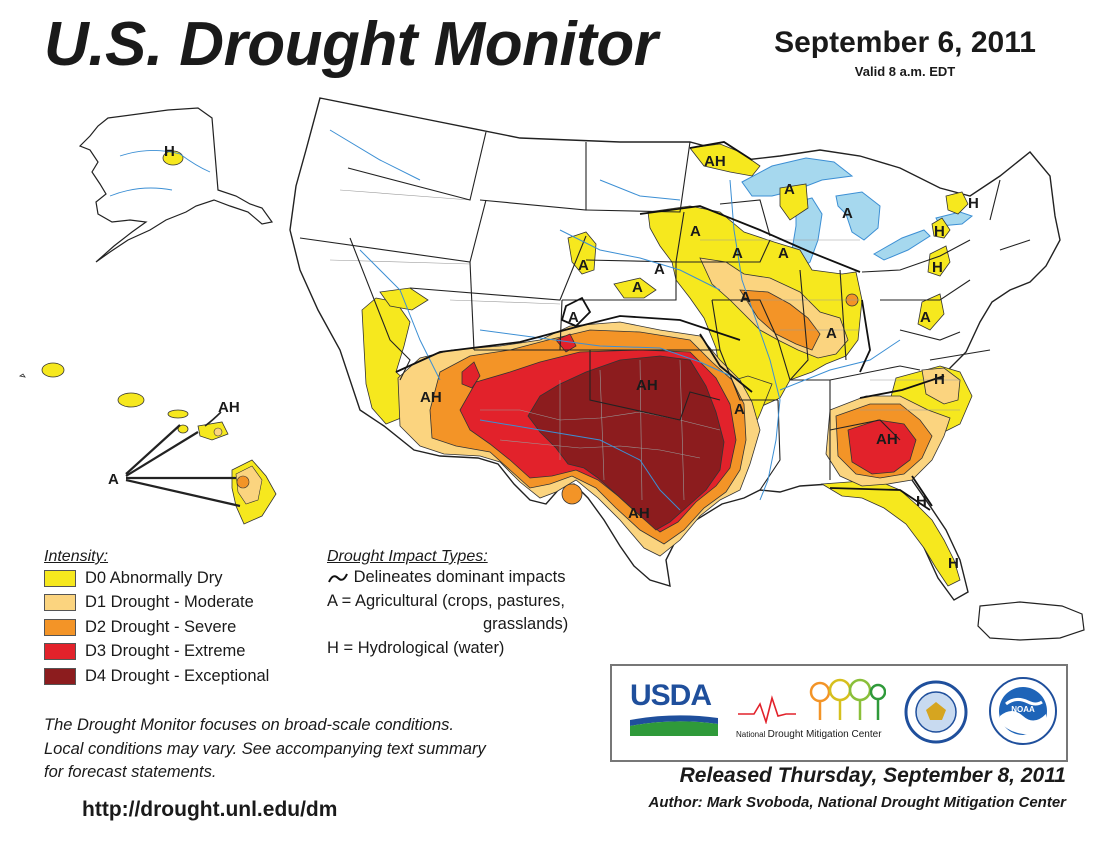 This screenshot has height=850, width=1100. Describe the element at coordinates (229, 407) in the screenshot. I see `label-hawaii-ah: AH` at that location.